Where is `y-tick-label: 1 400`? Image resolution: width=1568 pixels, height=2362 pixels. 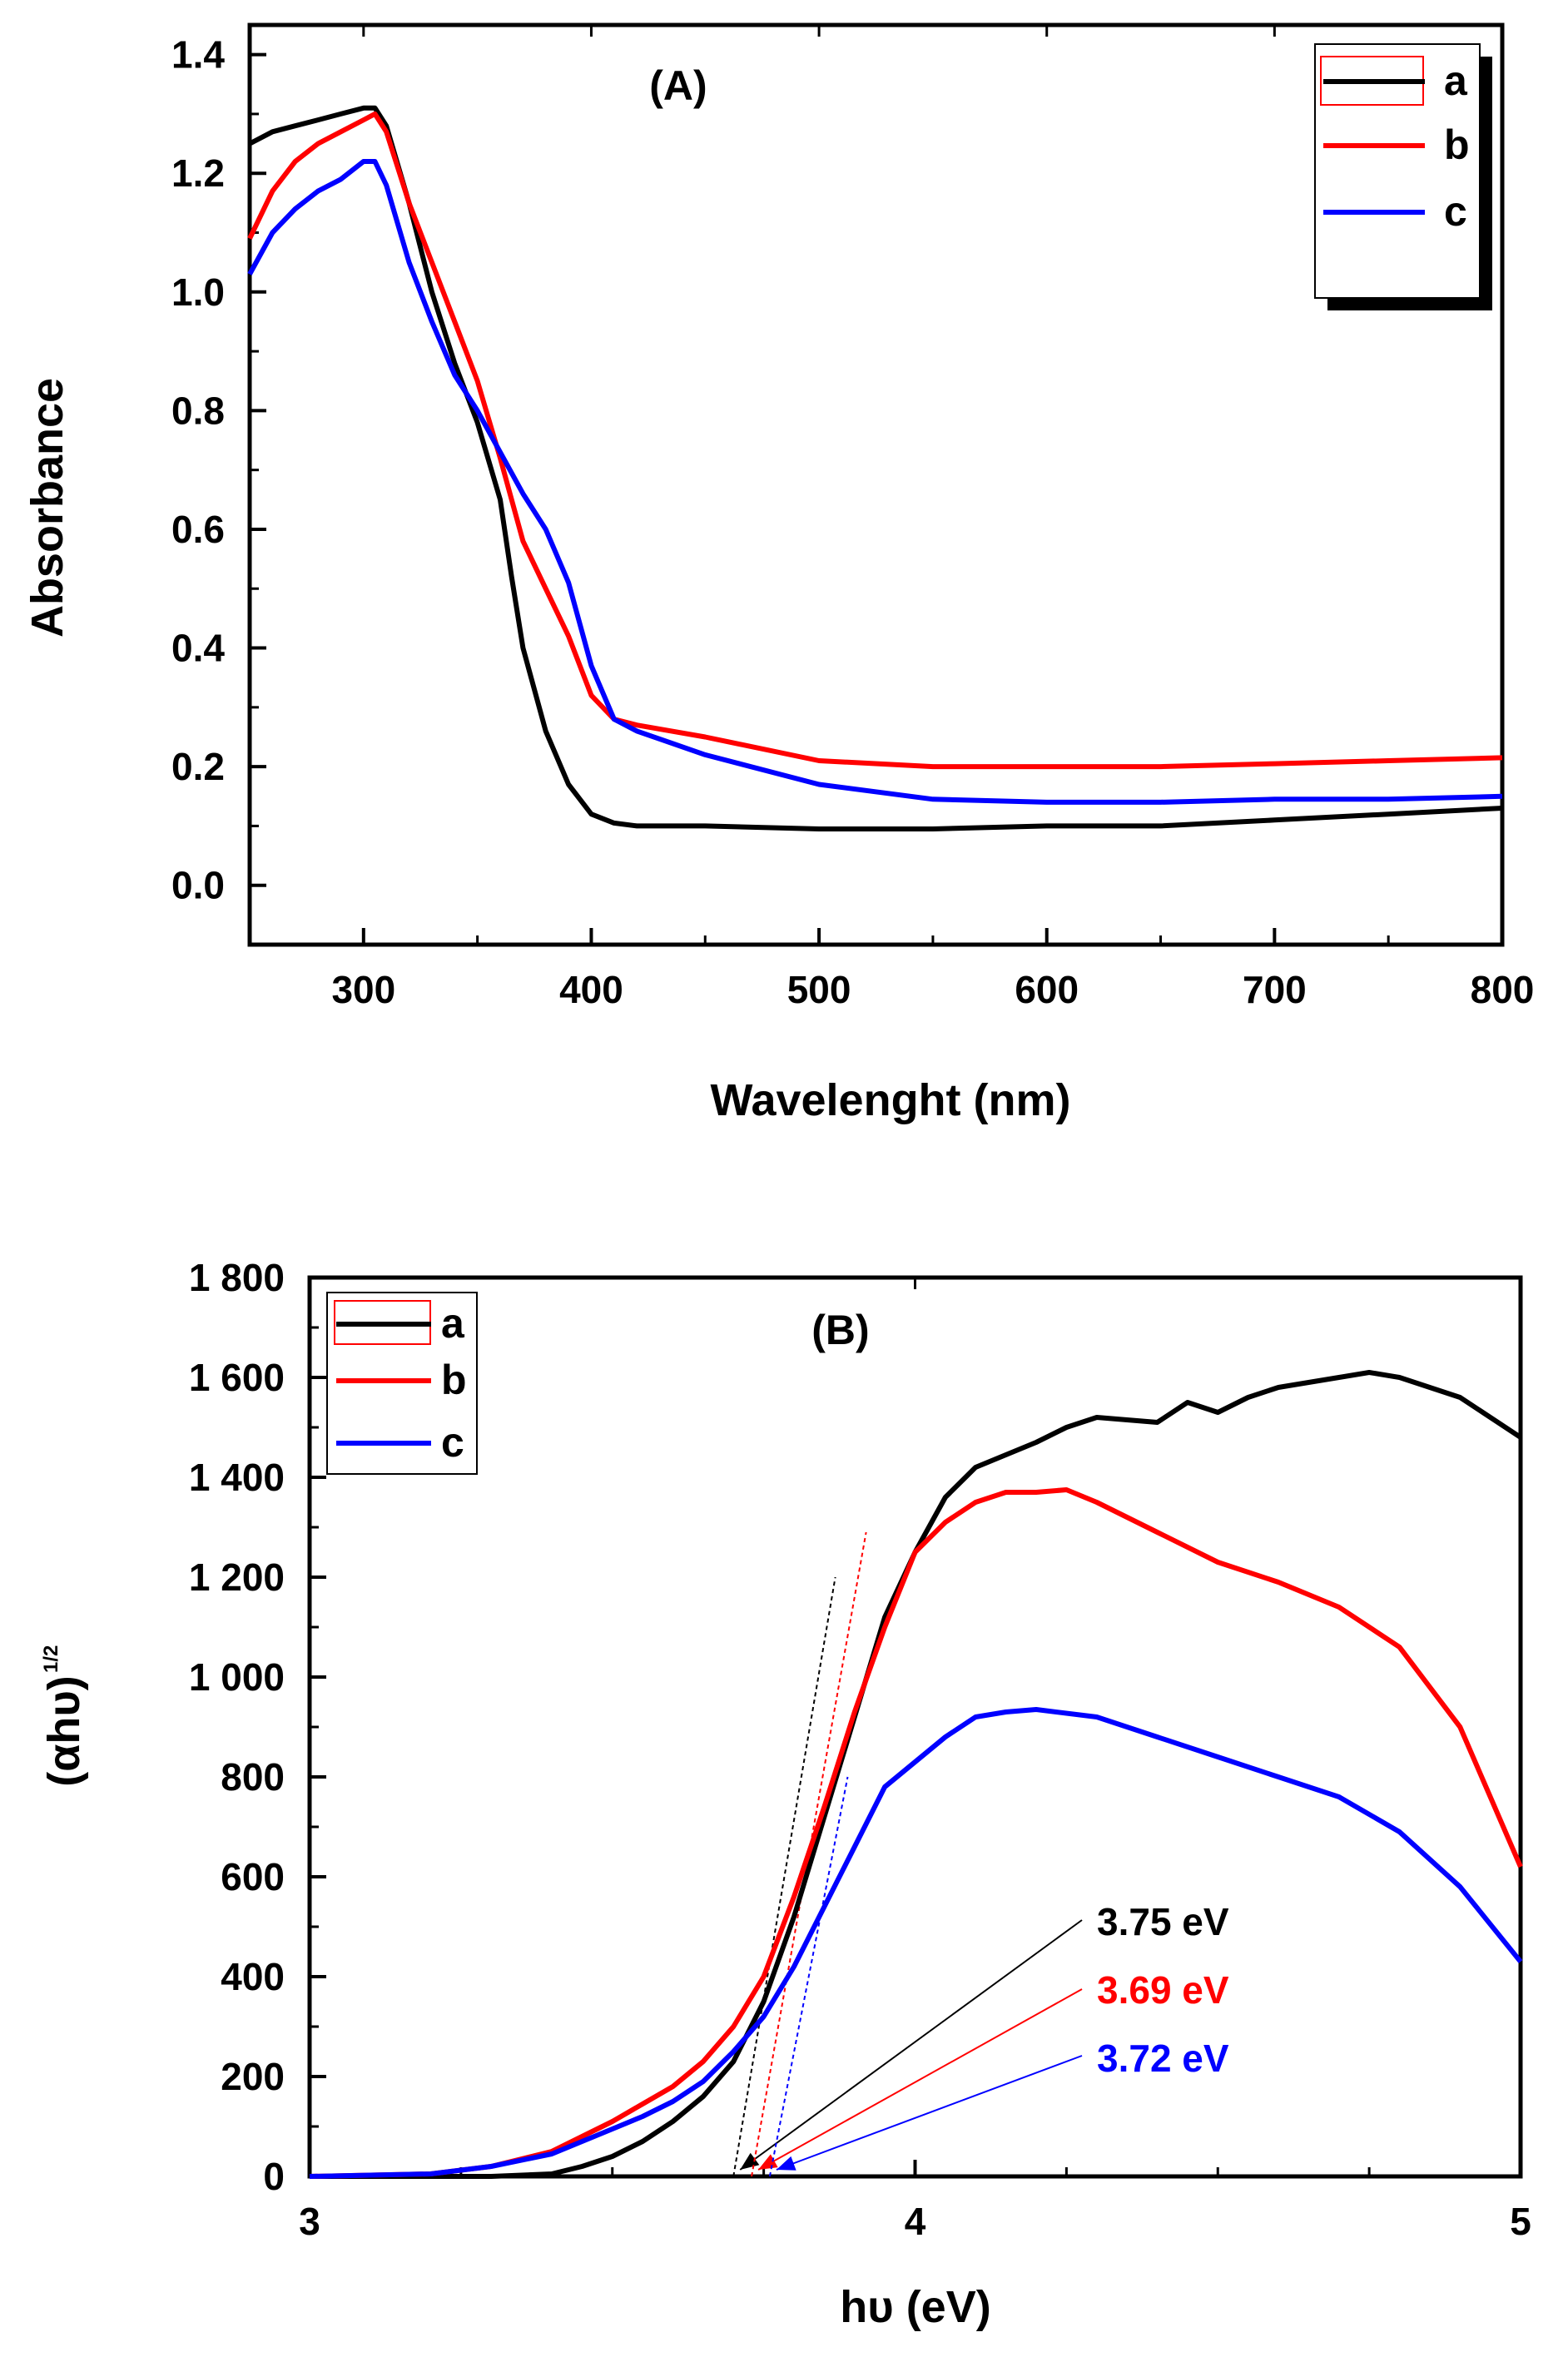
y-tick-label: 1 400 is located at coordinates (237, 1477).